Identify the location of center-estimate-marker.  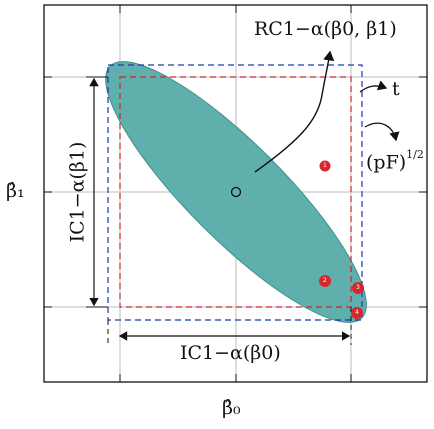
(236, 192).